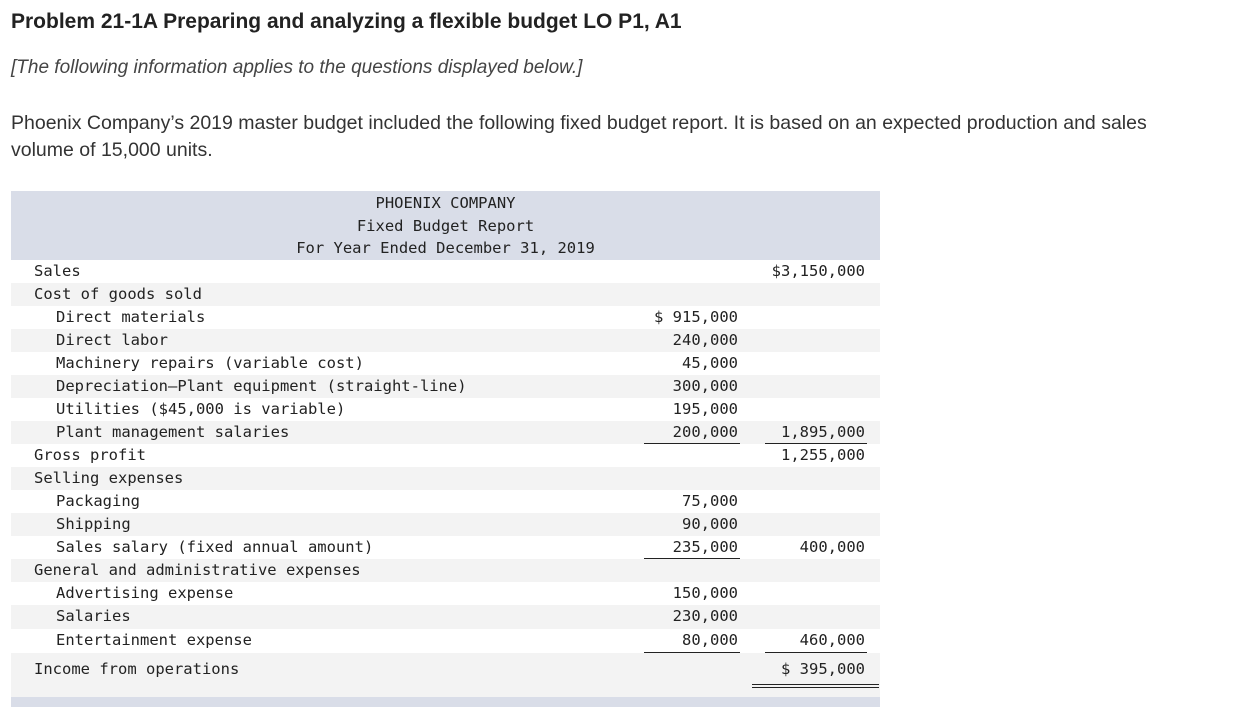 The width and height of the screenshot is (1246, 721). What do you see at coordinates (823, 669) in the screenshot?
I see `row-amount-total: $ 395,000` at bounding box center [823, 669].